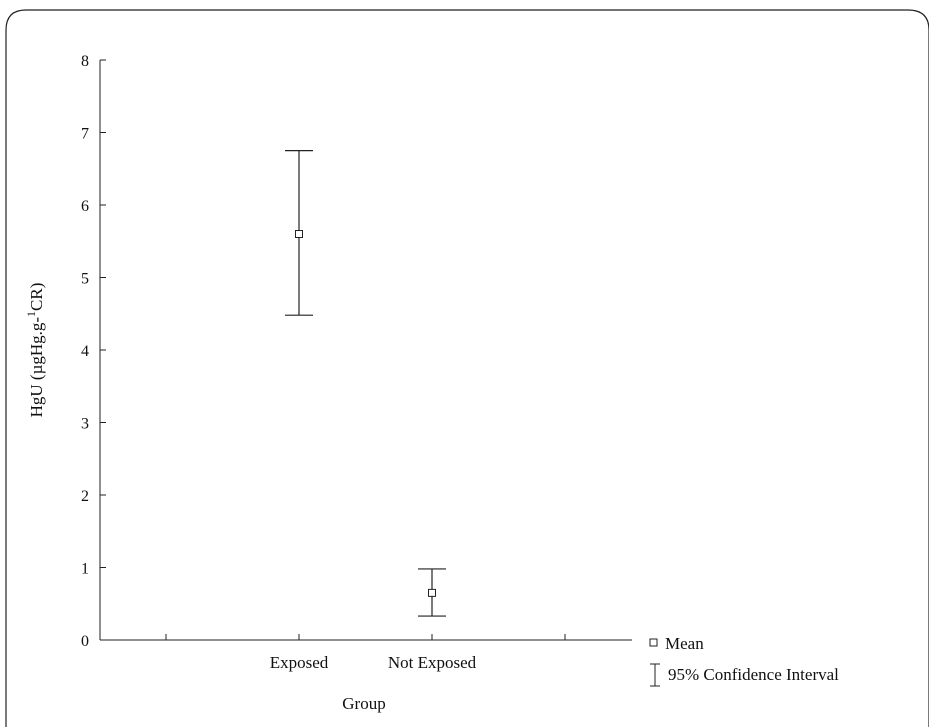 This screenshot has height=727, width=929. I want to click on legend-mean-marker, so click(653, 642).